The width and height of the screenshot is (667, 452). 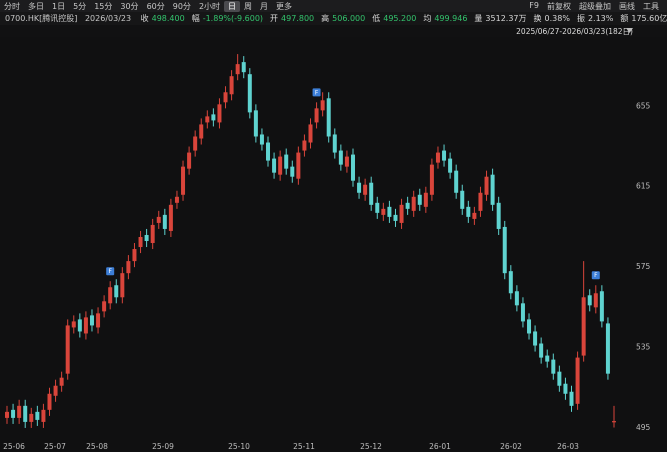 I want to click on field-label: 均, so click(x=427, y=18).